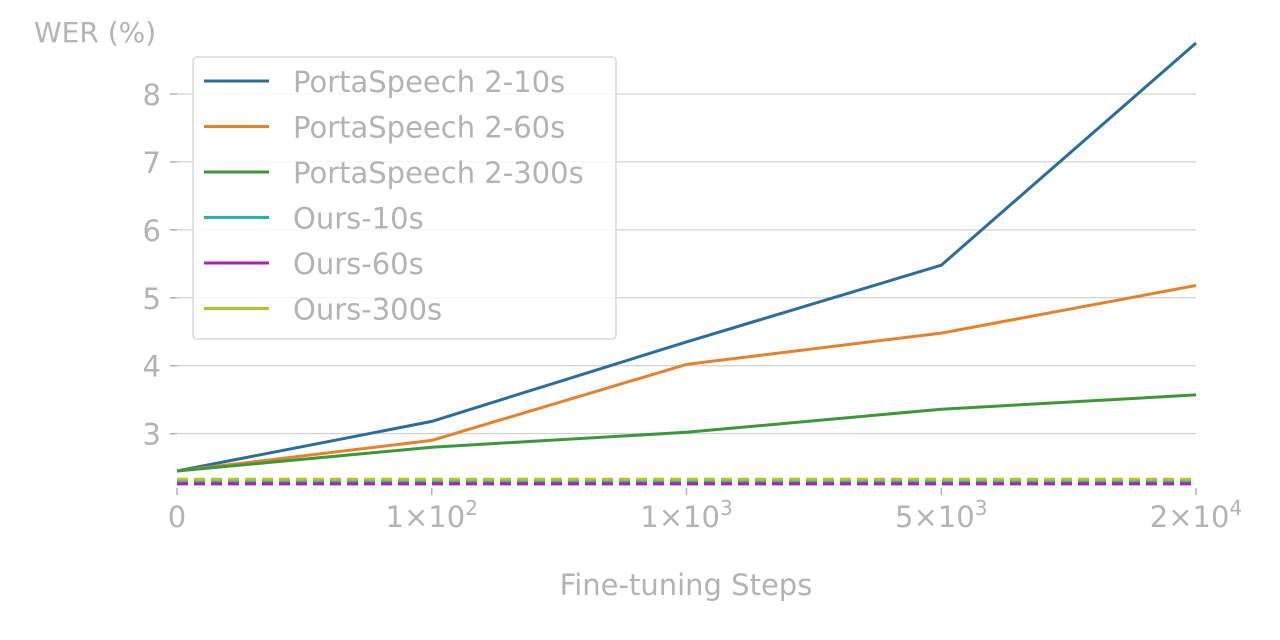  I want to click on y-tick-label: 8, so click(152, 95).